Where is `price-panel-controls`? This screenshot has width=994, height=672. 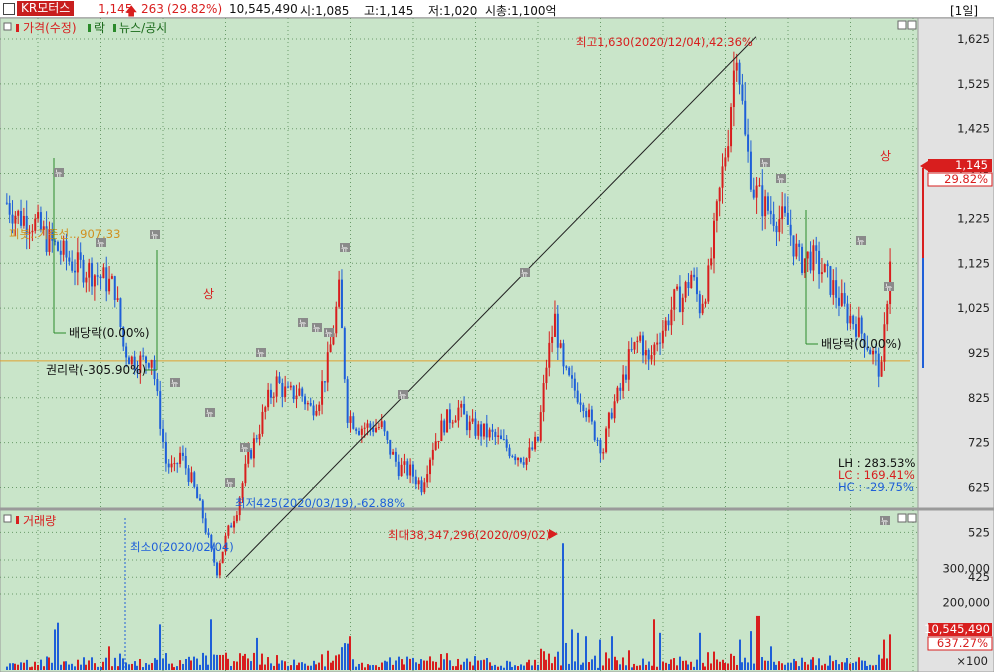 price-panel-controls is located at coordinates (907, 25).